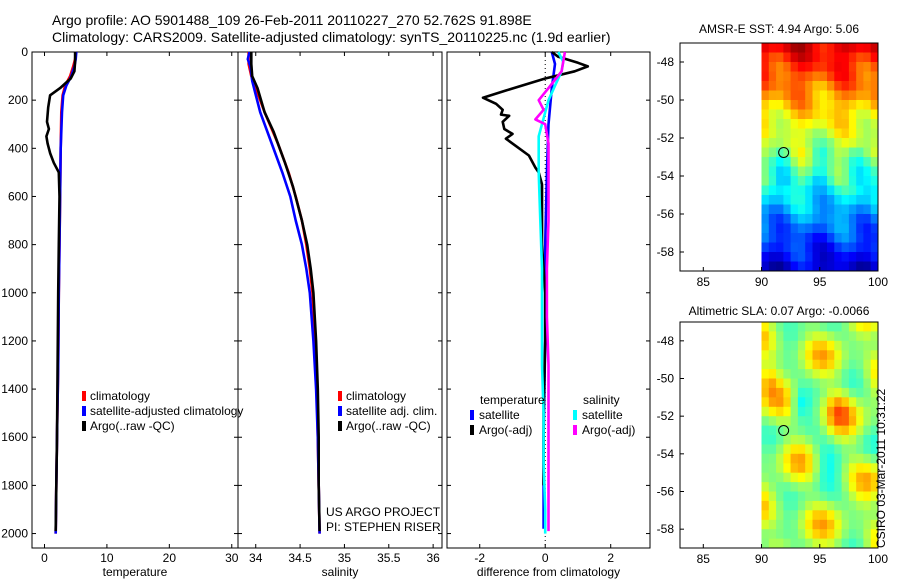 The image size is (900, 580). What do you see at coordinates (388, 426) in the screenshot?
I see `legend-label: Argo(..raw -QC)` at bounding box center [388, 426].